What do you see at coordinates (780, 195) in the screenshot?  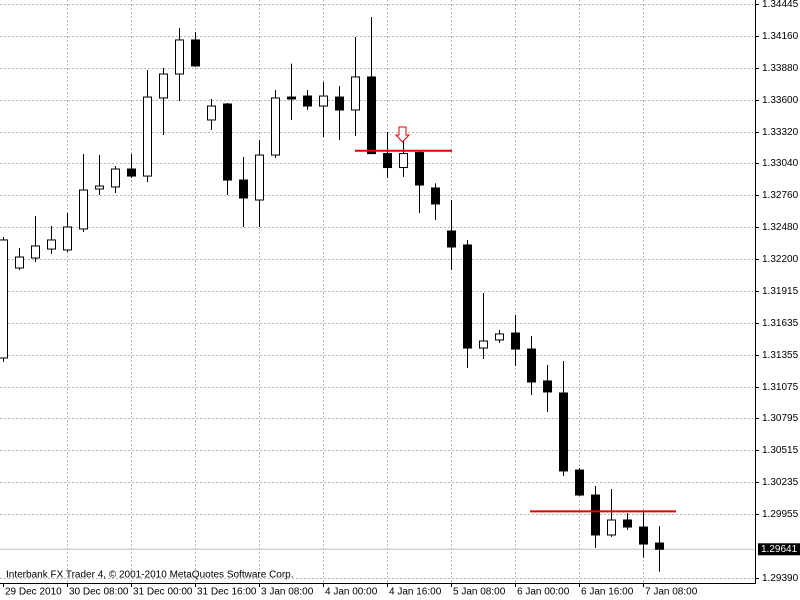 I see `y-tick-label: 1.32760` at bounding box center [780, 195].